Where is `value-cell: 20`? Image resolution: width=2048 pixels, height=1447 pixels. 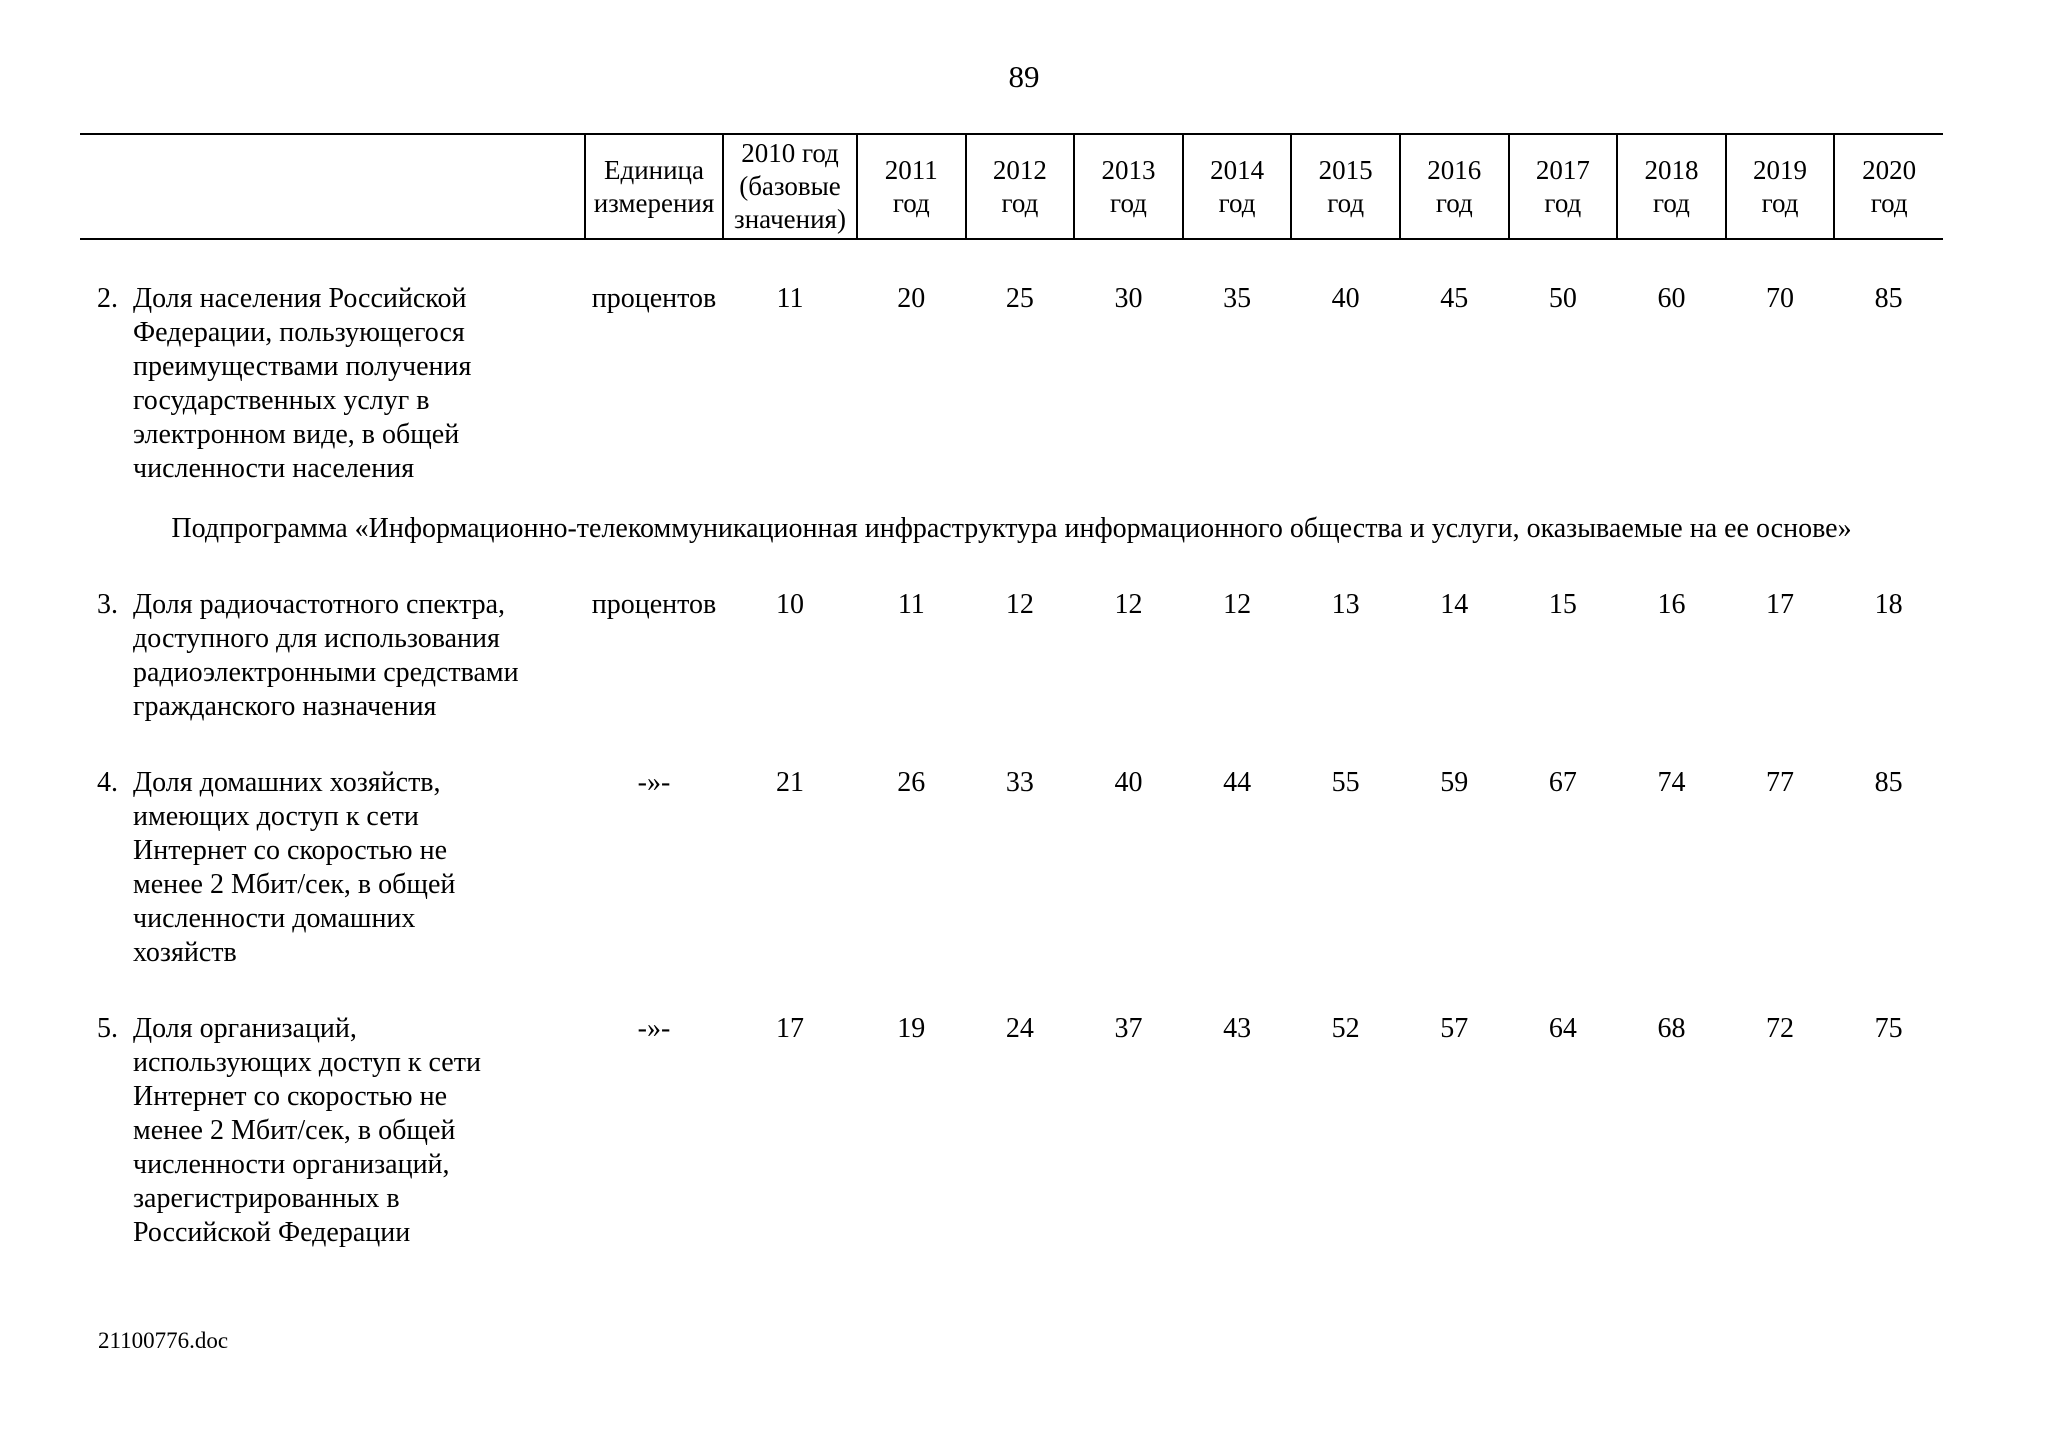
value-cell: 20 is located at coordinates (911, 298).